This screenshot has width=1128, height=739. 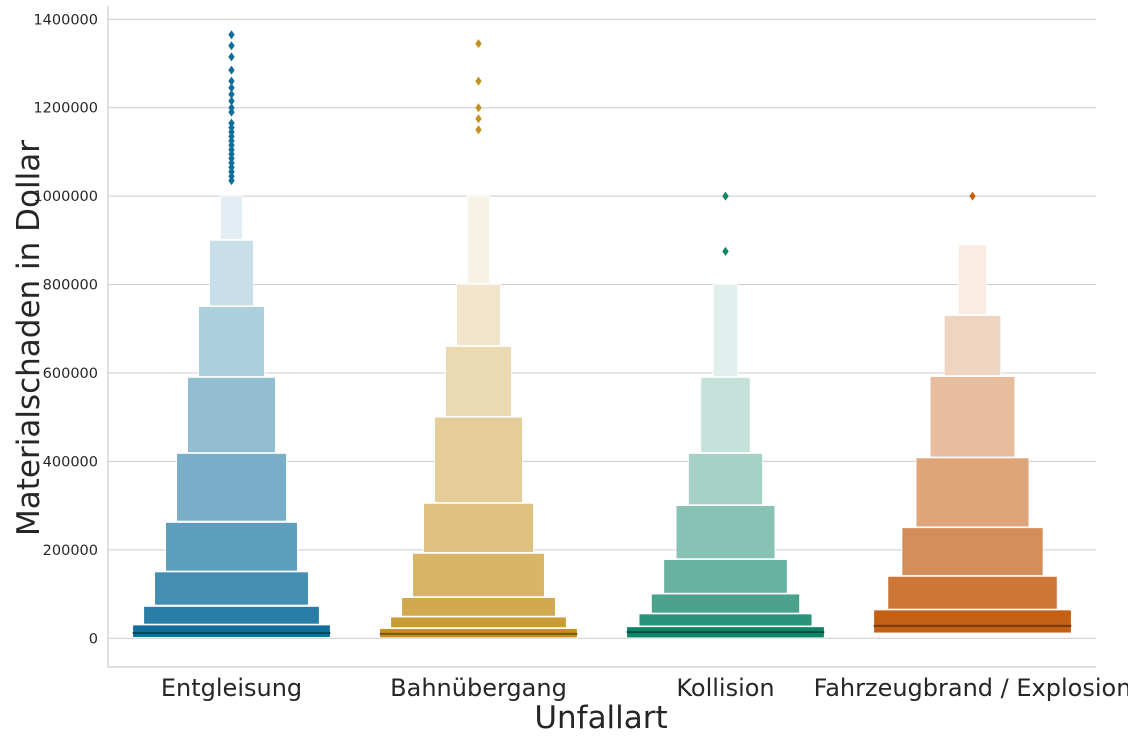 I want to click on y-tick-label: 1400000, so click(x=65, y=20).